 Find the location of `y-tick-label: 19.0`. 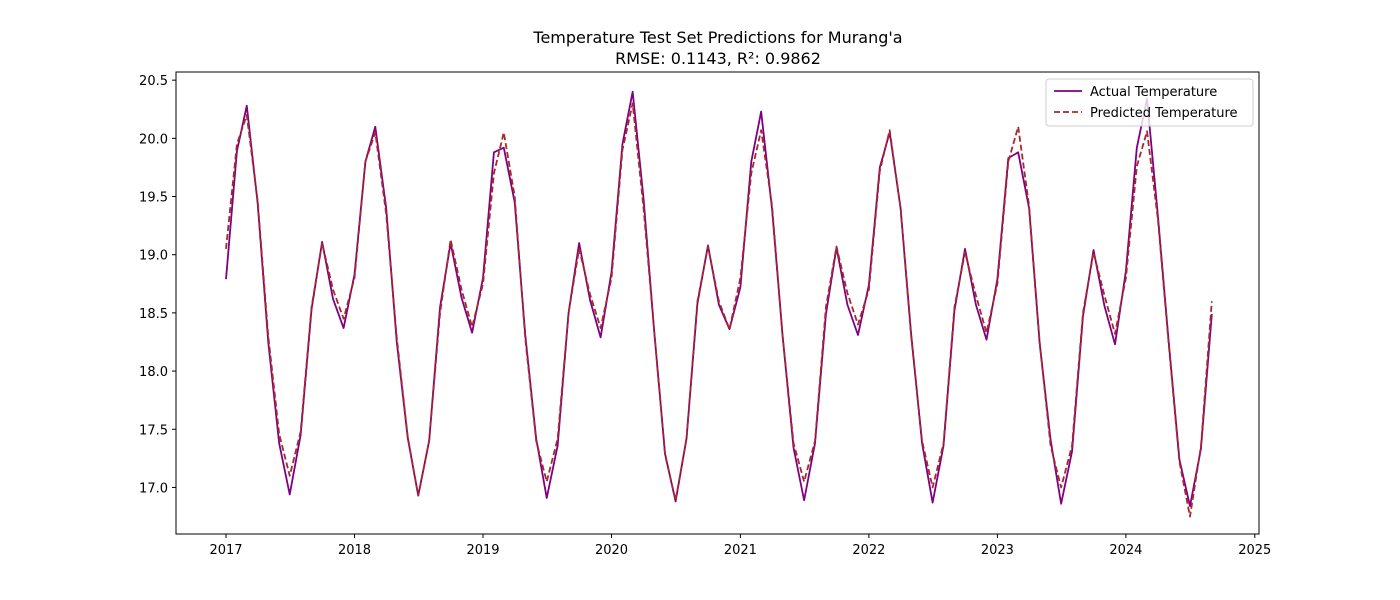

y-tick-label: 19.0 is located at coordinates (153, 256).